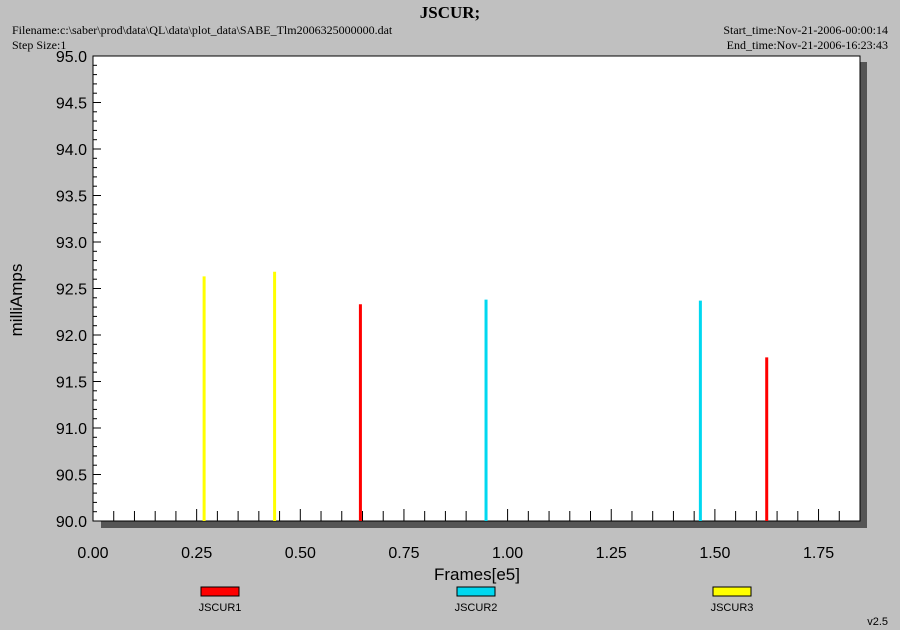  Describe the element at coordinates (16, 300) in the screenshot. I see `y-axis-title: milliAmps` at that location.